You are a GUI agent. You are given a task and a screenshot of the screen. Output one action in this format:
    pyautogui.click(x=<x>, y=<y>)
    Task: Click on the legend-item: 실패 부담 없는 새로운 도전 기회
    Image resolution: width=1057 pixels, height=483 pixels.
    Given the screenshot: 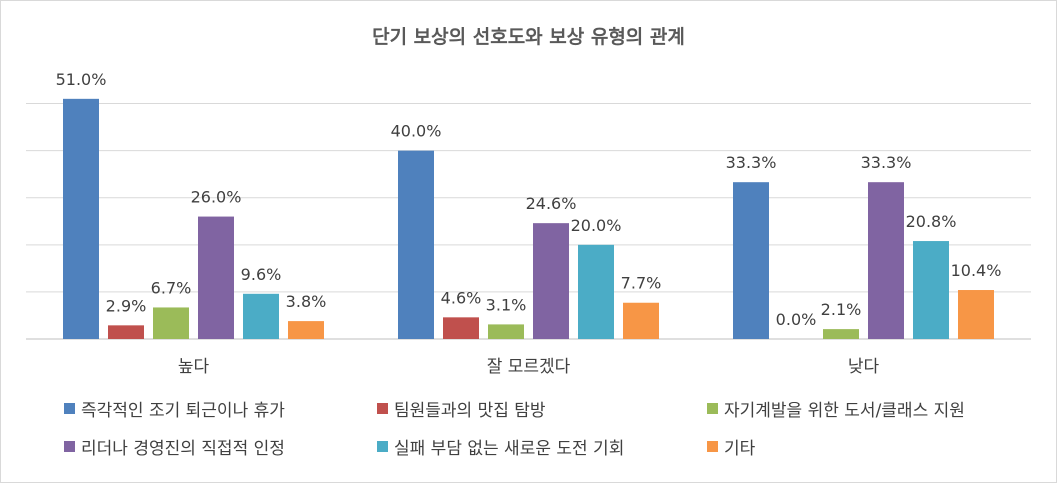 What is the action you would take?
    pyautogui.click(x=542, y=446)
    